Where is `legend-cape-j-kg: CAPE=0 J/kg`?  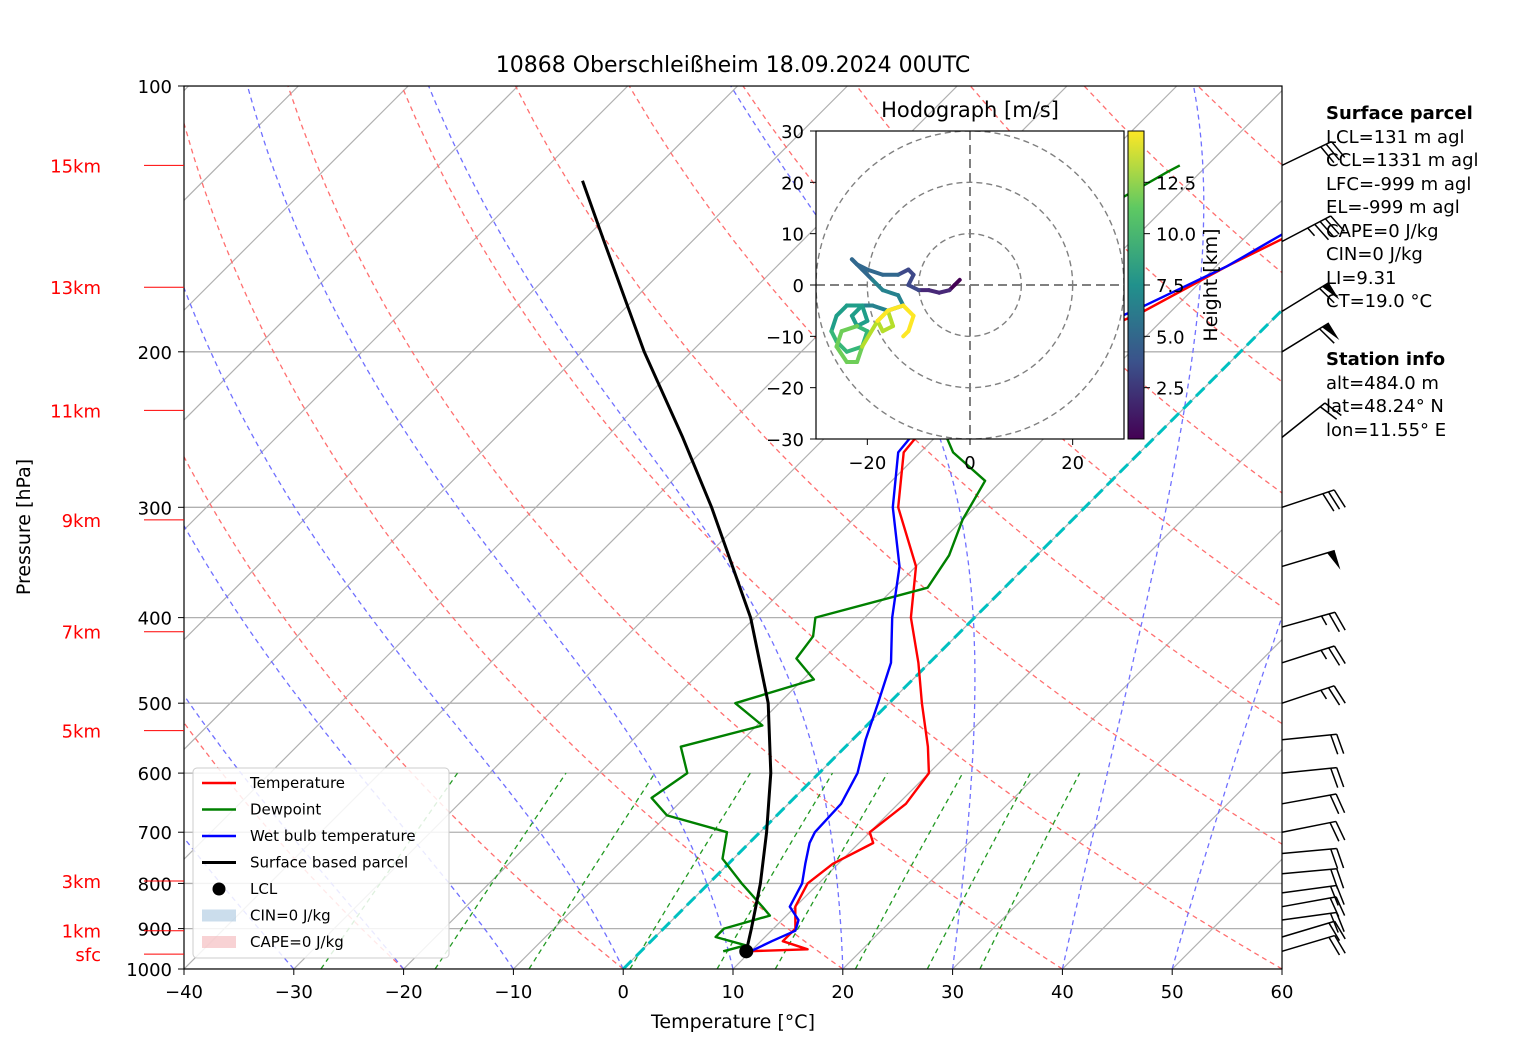 legend-cape-j-kg: CAPE=0 J/kg is located at coordinates (273, 942).